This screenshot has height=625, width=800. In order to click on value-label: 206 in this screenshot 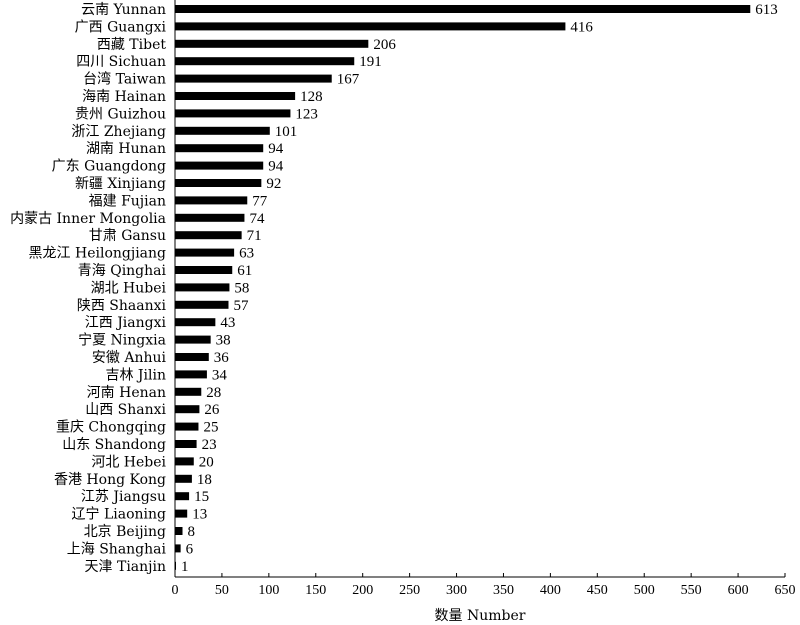, I will do `click(384, 45)`.